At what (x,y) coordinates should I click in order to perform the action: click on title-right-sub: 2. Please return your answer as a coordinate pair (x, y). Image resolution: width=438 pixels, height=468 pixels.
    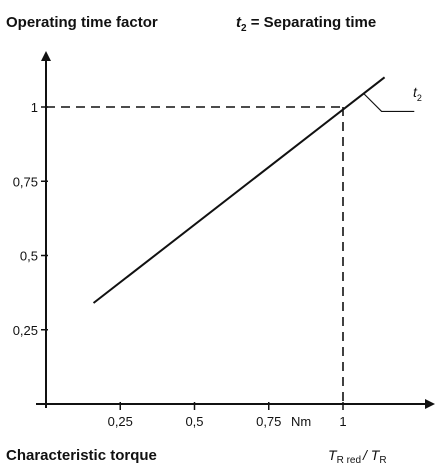
    Looking at the image, I should click on (244, 28).